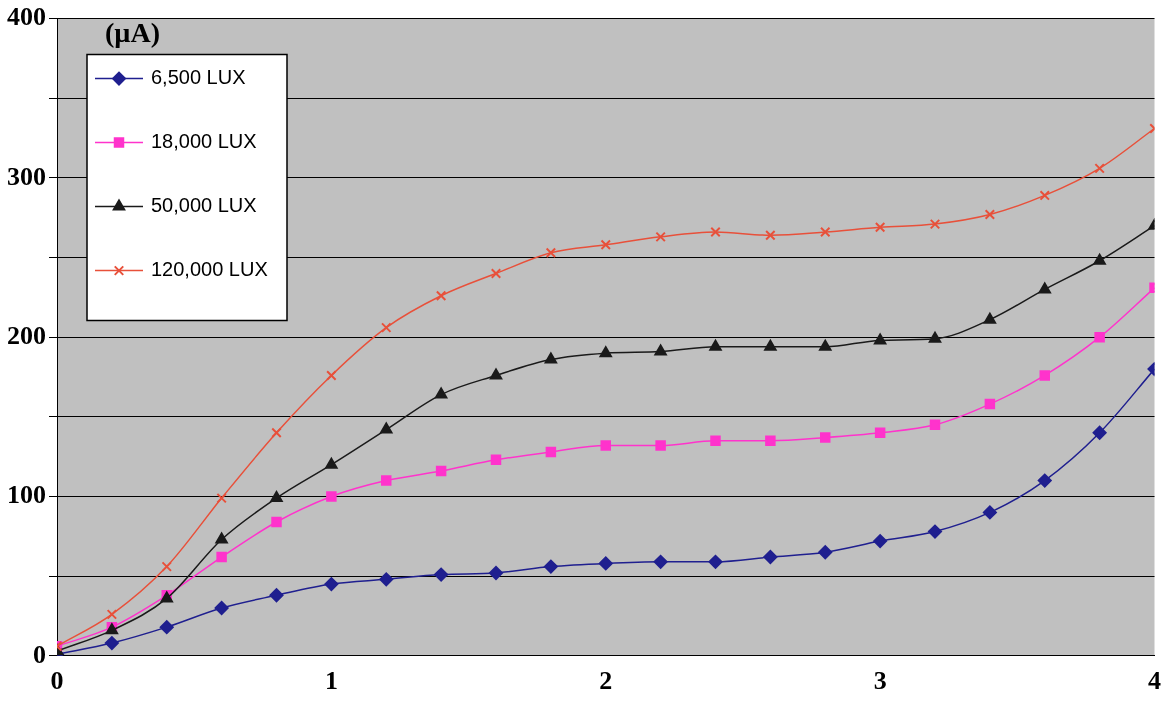  What do you see at coordinates (331, 681) in the screenshot?
I see `x-tick-label: 1` at bounding box center [331, 681].